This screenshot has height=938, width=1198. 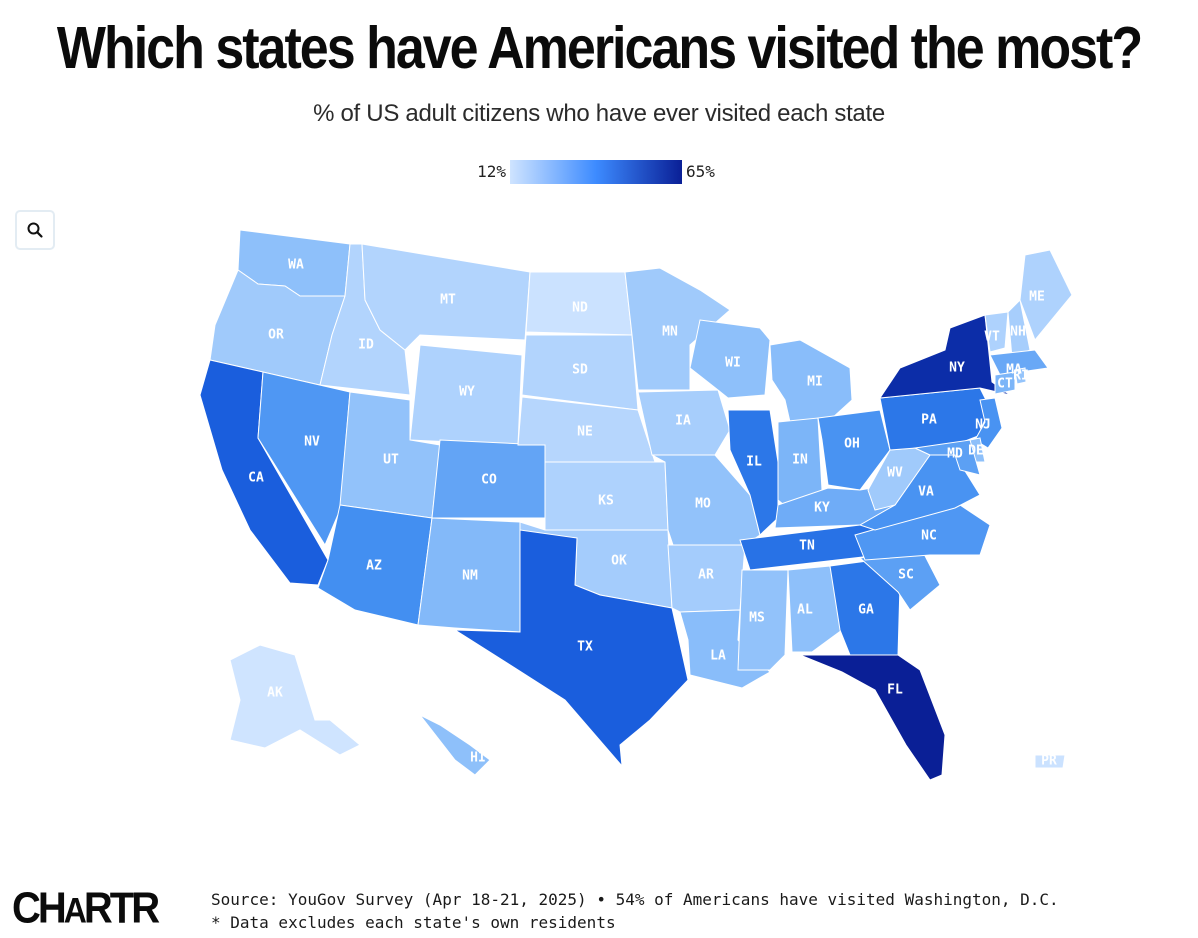 What do you see at coordinates (585, 432) in the screenshot?
I see `state-label-ne: NE` at bounding box center [585, 432].